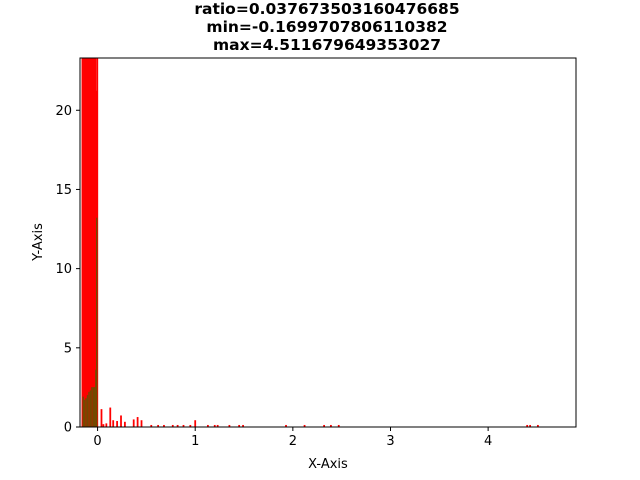  What do you see at coordinates (68, 428) in the screenshot?
I see `y-tick-label-0: 0` at bounding box center [68, 428].